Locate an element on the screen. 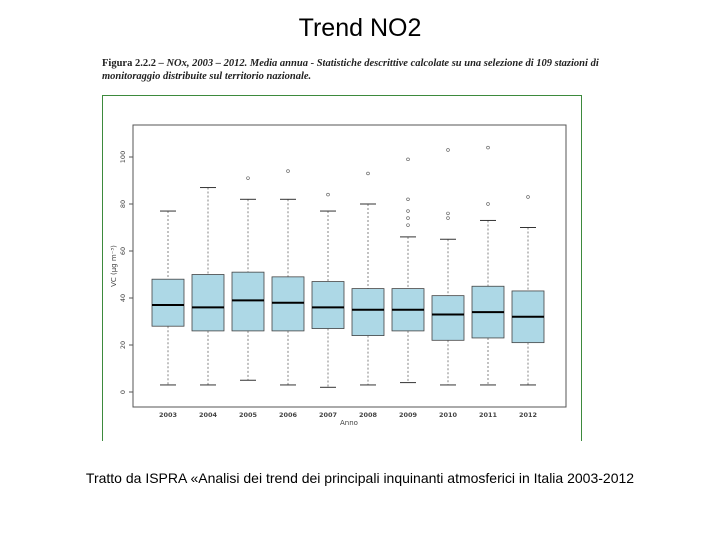  x-tick-label: 2007 is located at coordinates (328, 415).